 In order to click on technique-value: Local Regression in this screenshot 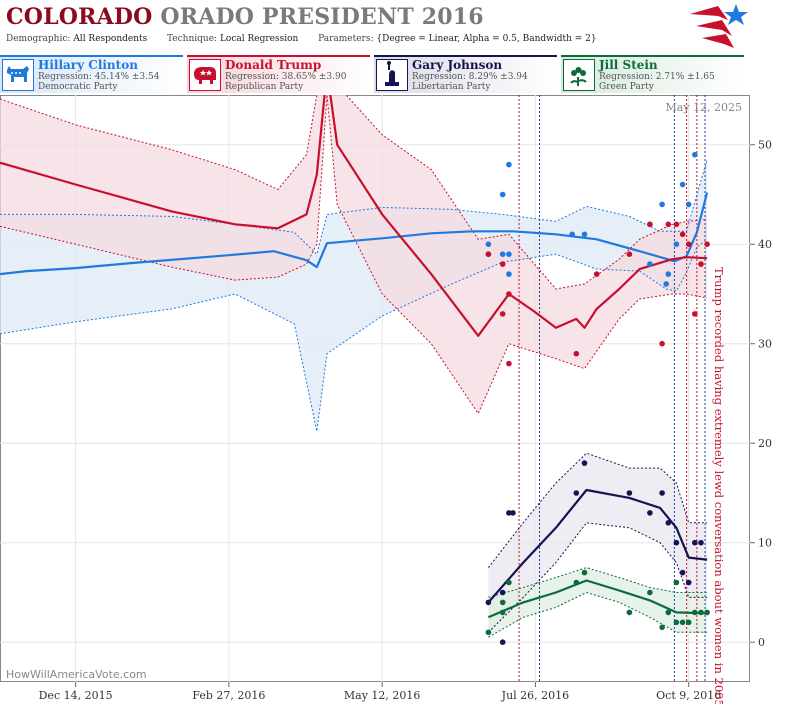, I will do `click(259, 39)`.